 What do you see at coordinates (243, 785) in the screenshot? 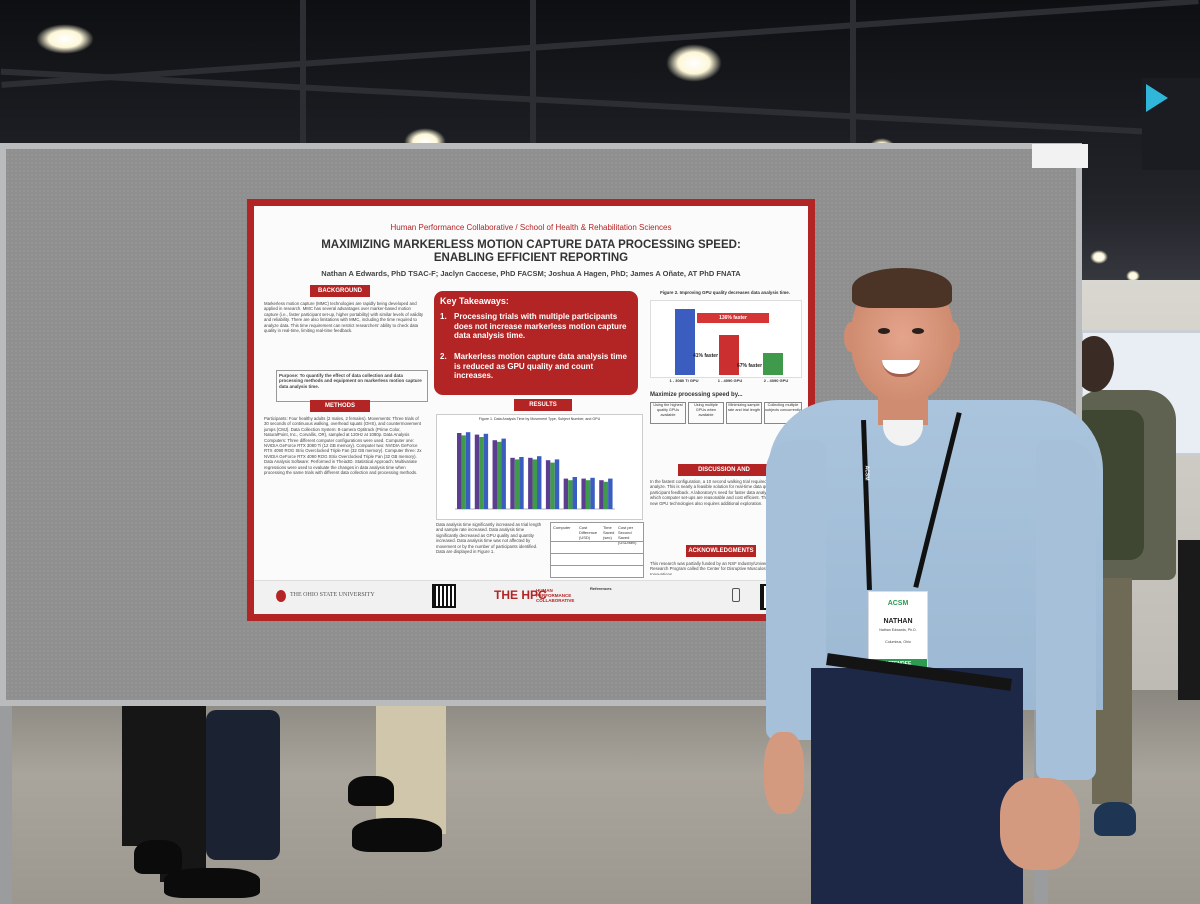
I see `bystander-bag` at bounding box center [243, 785].